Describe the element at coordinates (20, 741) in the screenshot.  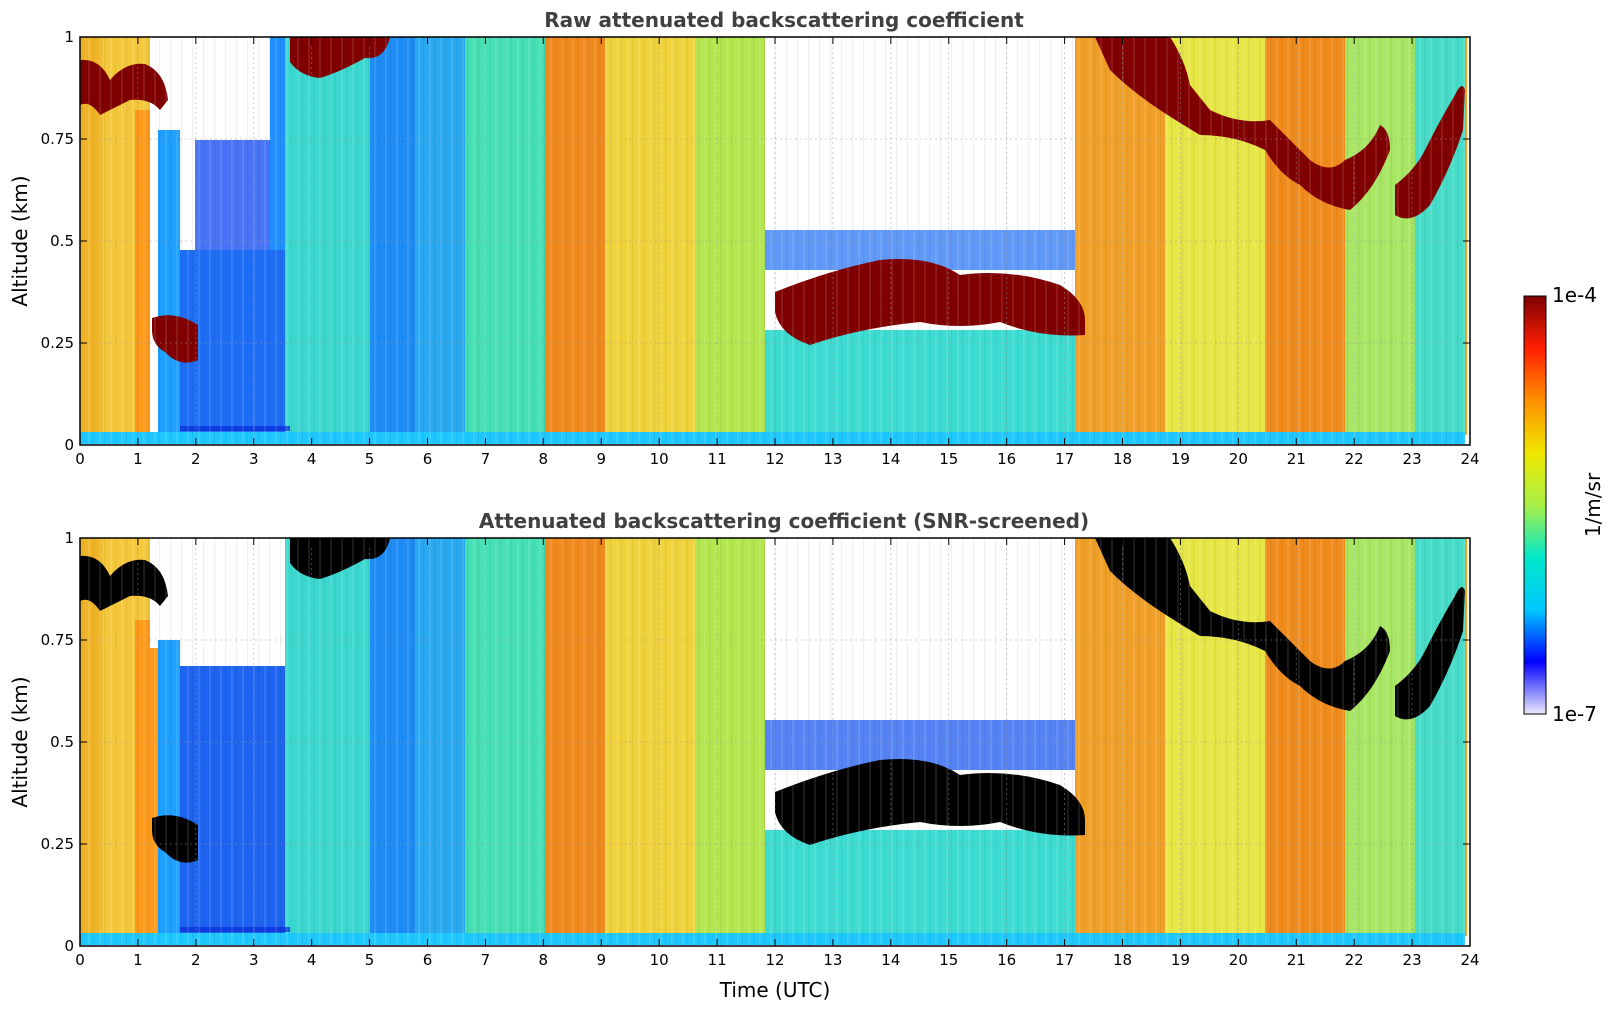
I see `panel-screened-ylabel: Altitude (km)` at that location.